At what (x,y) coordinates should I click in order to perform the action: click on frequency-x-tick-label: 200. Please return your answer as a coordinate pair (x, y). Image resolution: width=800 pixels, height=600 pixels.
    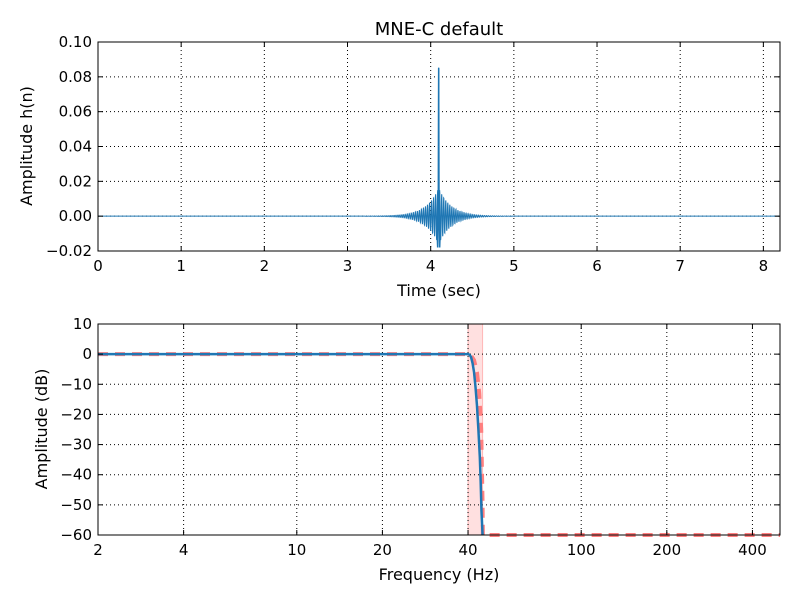
    Looking at the image, I should click on (667, 550).